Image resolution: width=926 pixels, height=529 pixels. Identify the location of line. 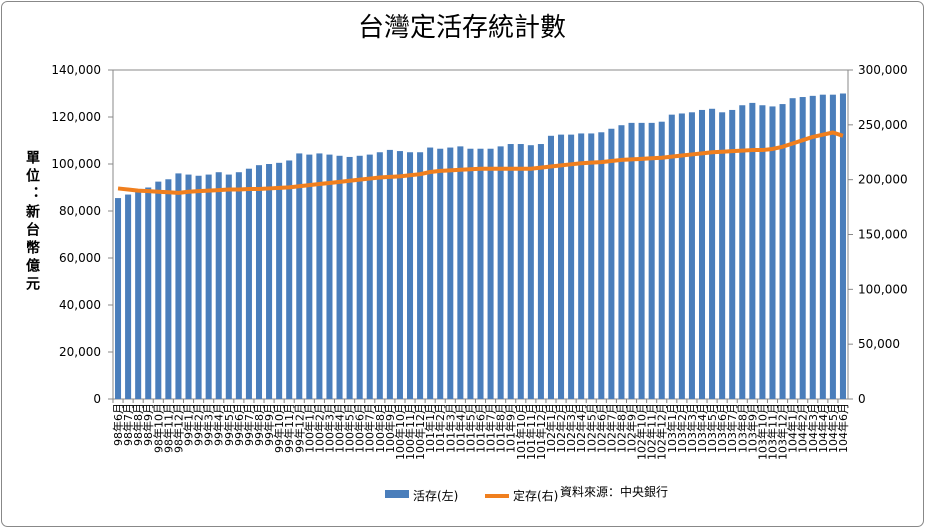
(480, 162).